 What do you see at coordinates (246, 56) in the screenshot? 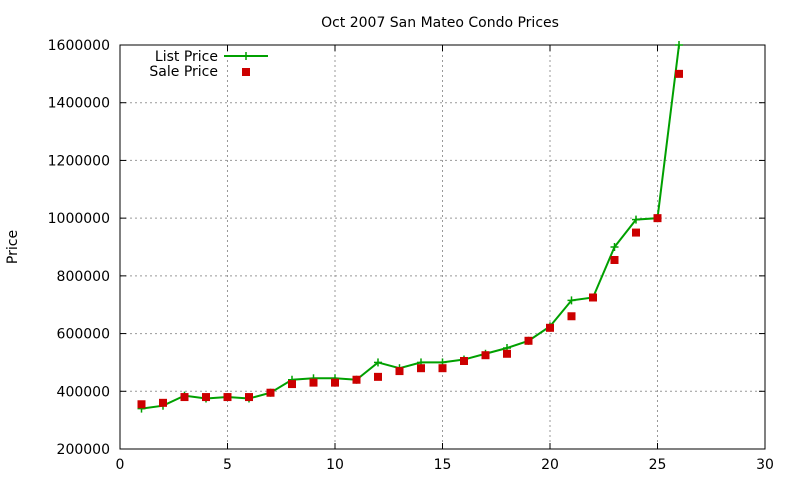
I see `legend-marker-list-price` at bounding box center [246, 56].